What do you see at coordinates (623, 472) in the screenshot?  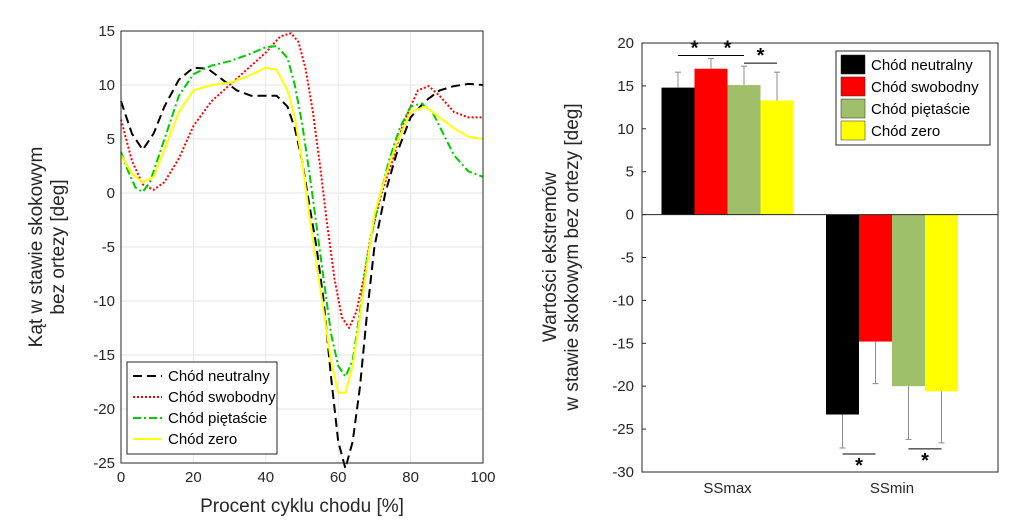 I see `y-tick-label--30: -30` at bounding box center [623, 472].